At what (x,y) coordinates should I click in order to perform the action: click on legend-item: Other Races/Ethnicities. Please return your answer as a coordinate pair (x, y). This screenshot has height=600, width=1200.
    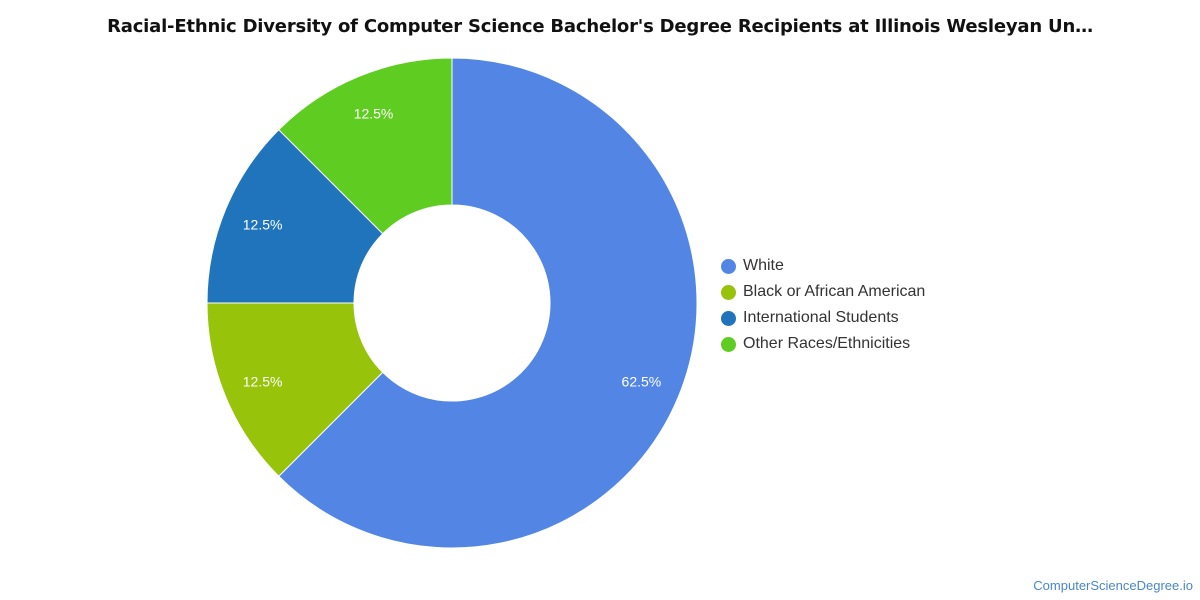
    Looking at the image, I should click on (823, 344).